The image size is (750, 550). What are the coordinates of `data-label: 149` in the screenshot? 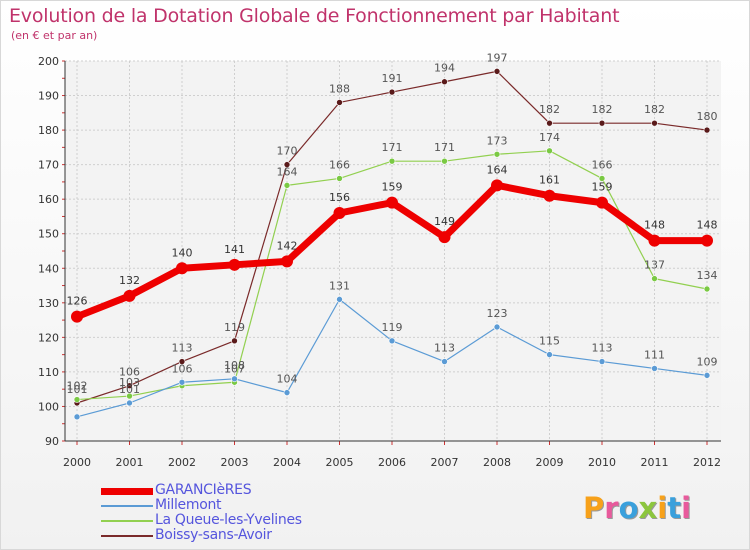 It's located at (444, 221).